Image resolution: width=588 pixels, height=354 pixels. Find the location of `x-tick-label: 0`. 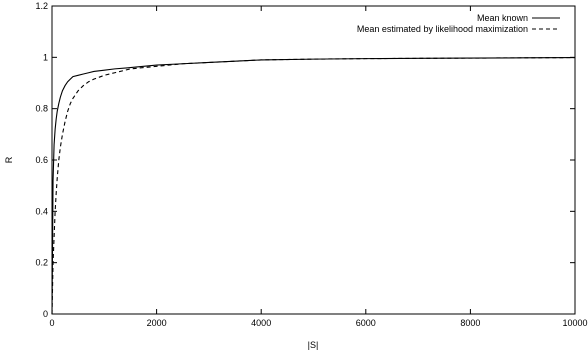

x-tick-label: 0 is located at coordinates (51, 323).